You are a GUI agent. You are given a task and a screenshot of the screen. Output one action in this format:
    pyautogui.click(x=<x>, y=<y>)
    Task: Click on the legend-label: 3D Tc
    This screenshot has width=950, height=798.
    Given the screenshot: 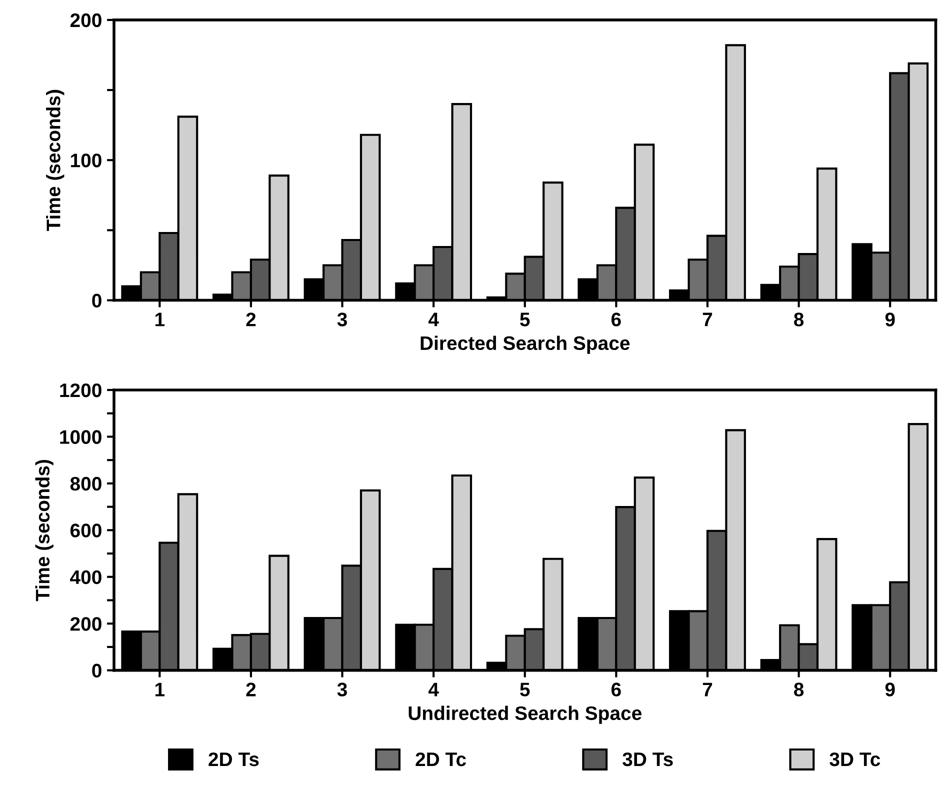 What is the action you would take?
    pyautogui.click(x=855, y=759)
    